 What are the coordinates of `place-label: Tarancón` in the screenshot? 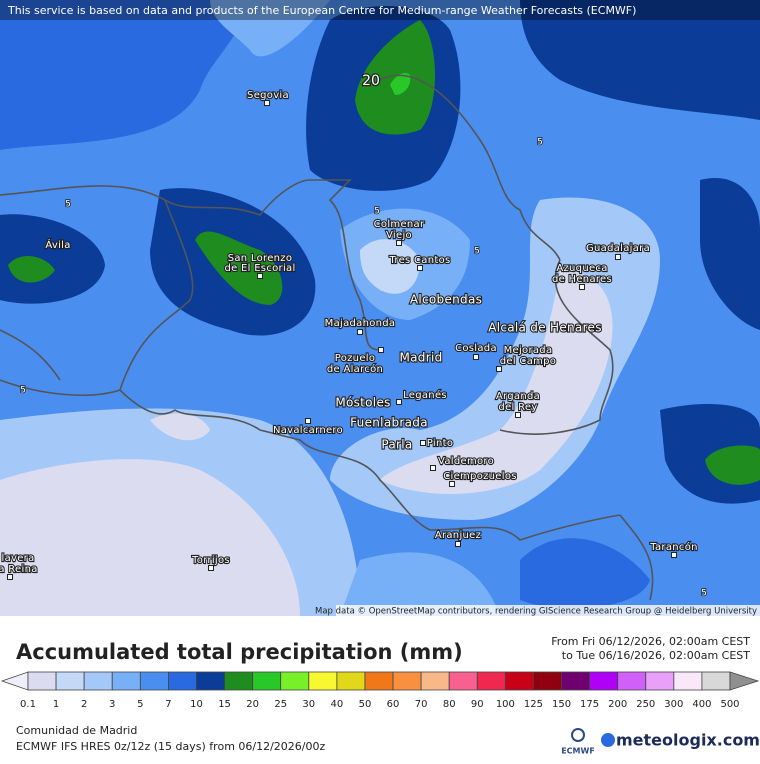 It's located at (673, 547).